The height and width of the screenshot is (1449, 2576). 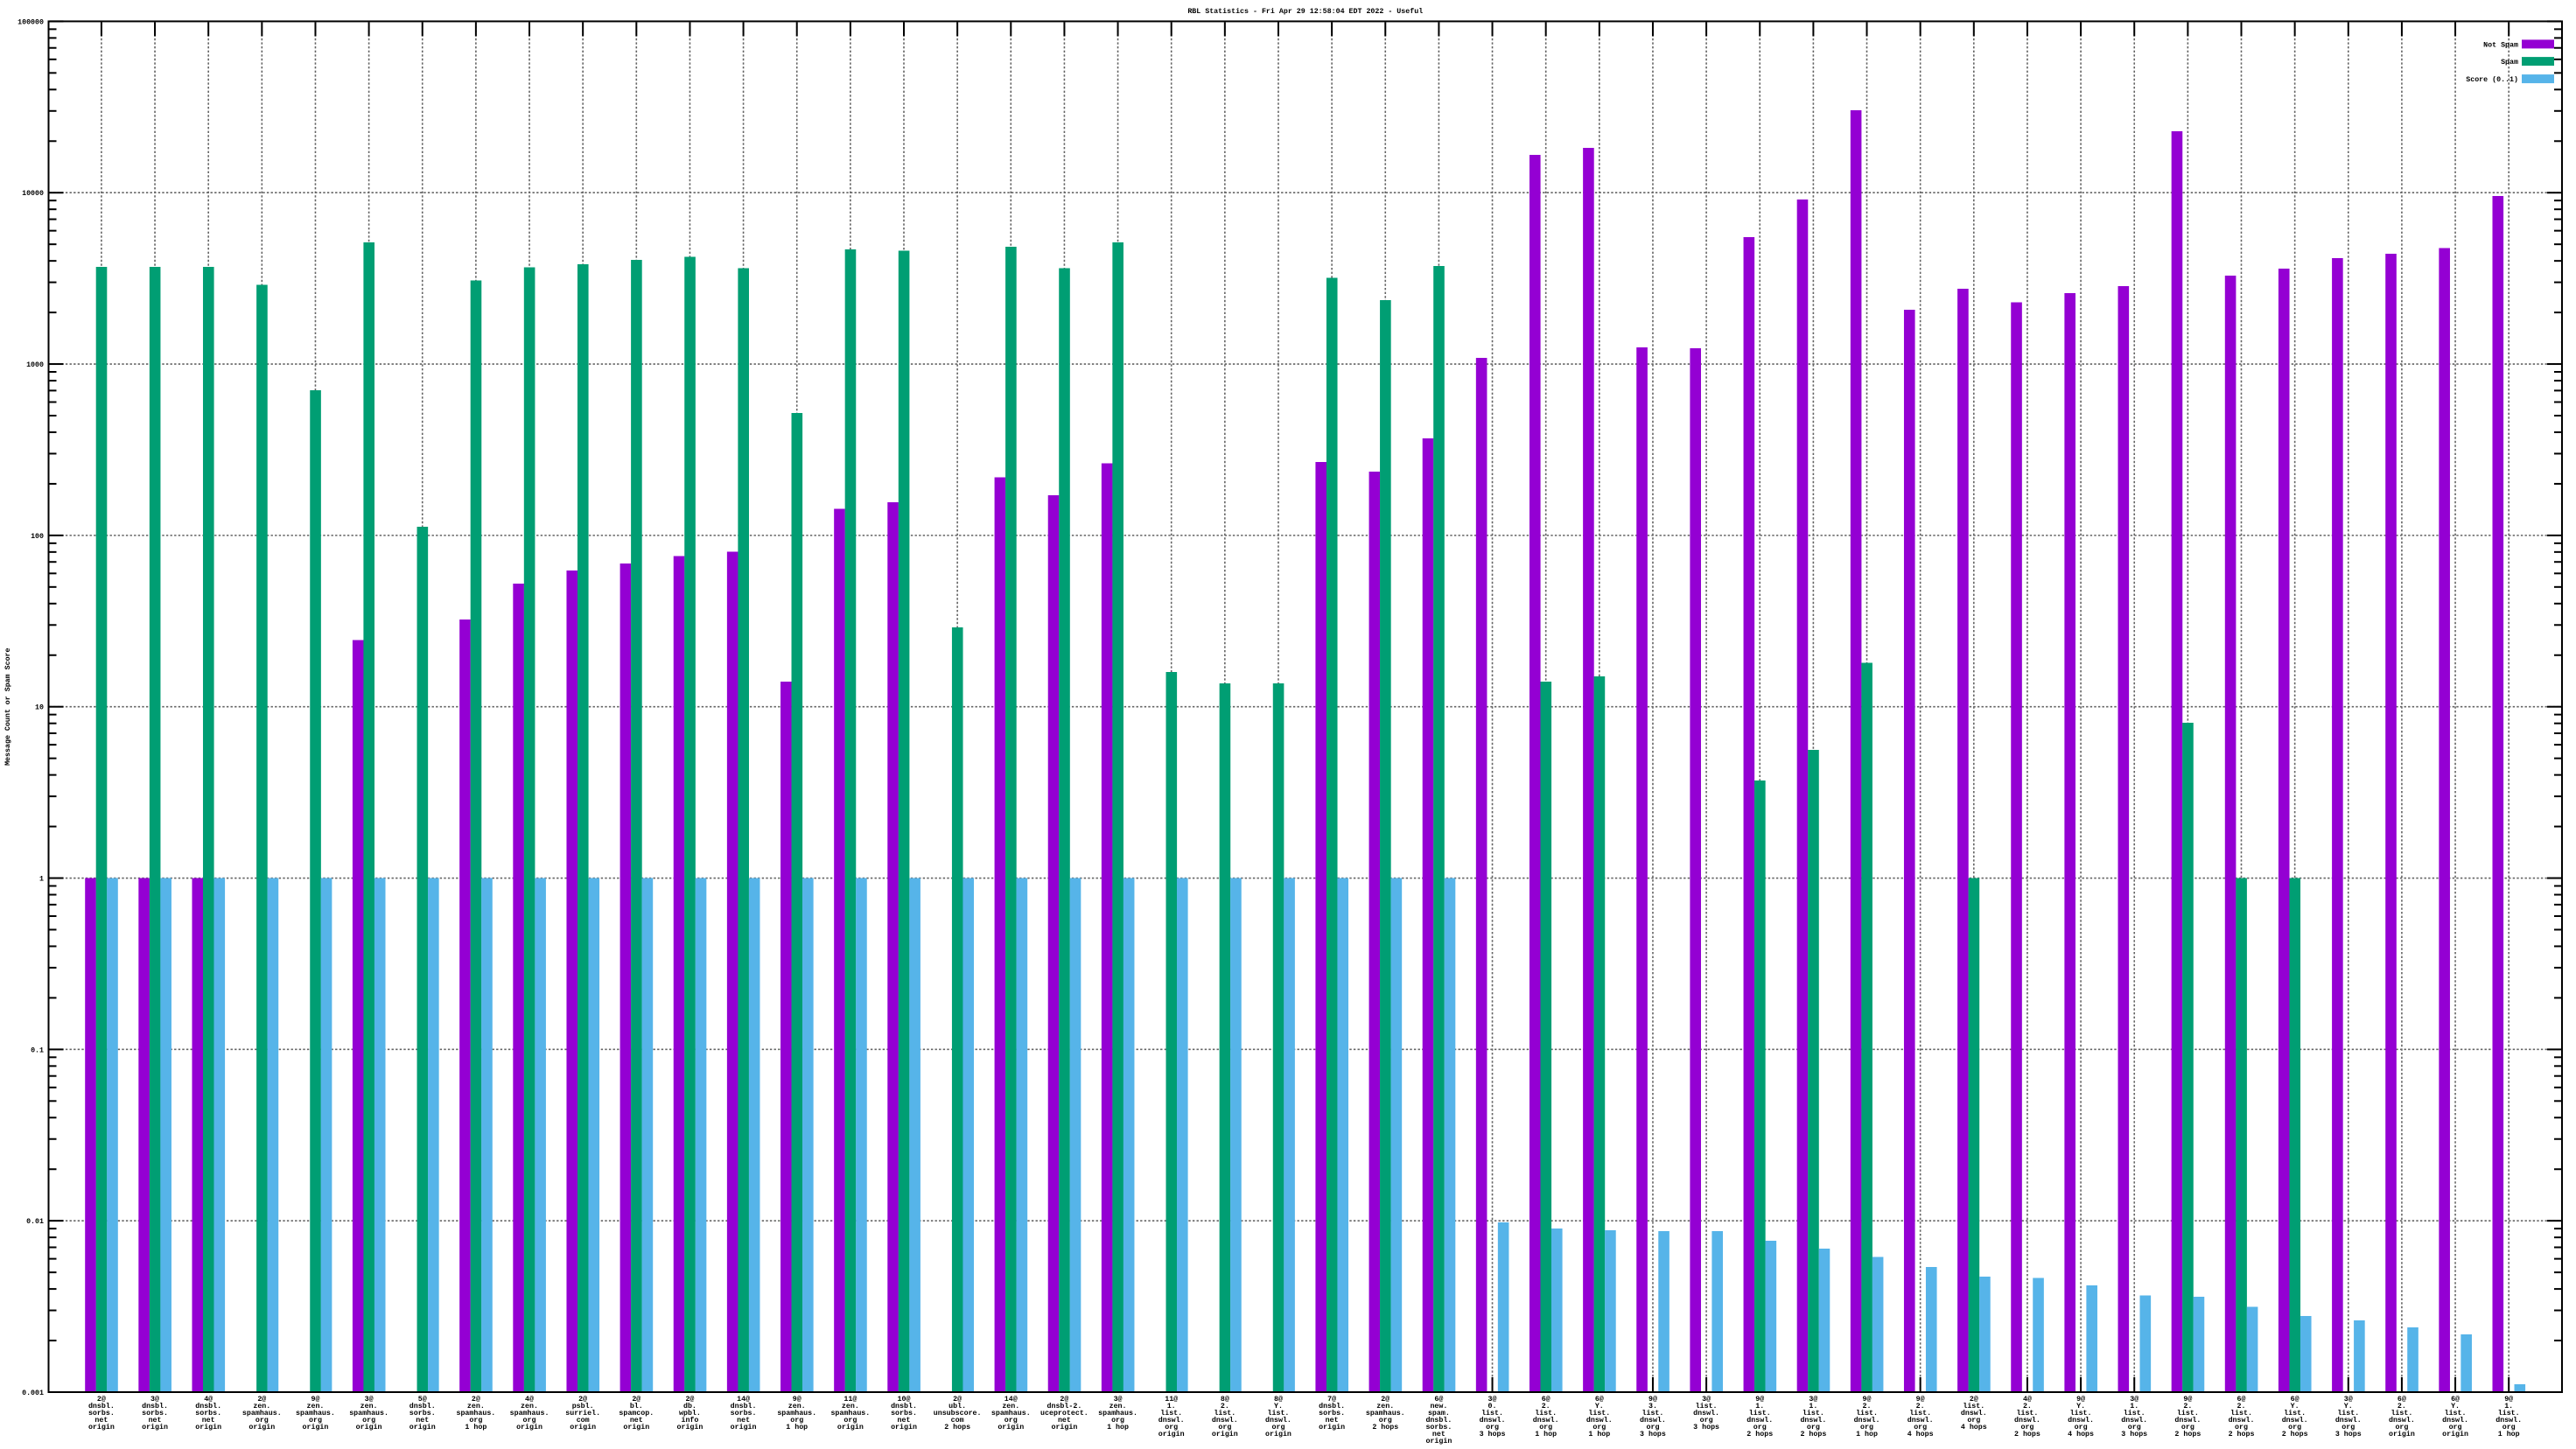 What do you see at coordinates (33, 1393) in the screenshot?
I see `svg-text: 0.001` at bounding box center [33, 1393].